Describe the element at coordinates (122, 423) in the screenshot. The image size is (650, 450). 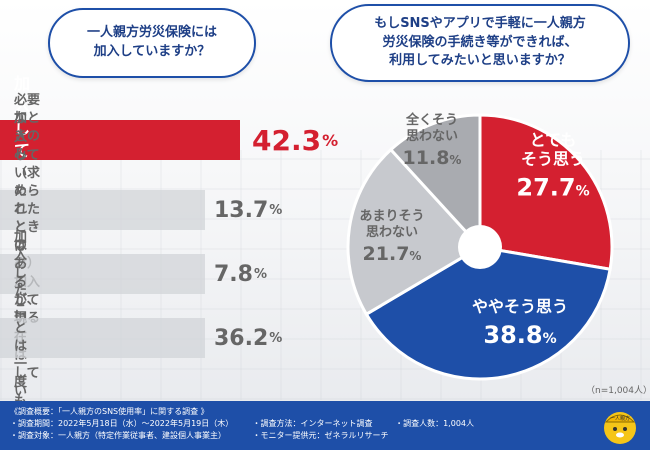
I see `footer-period: ・調査期間：2022年5月18日（水）〜2022年5月19日（木）` at that location.